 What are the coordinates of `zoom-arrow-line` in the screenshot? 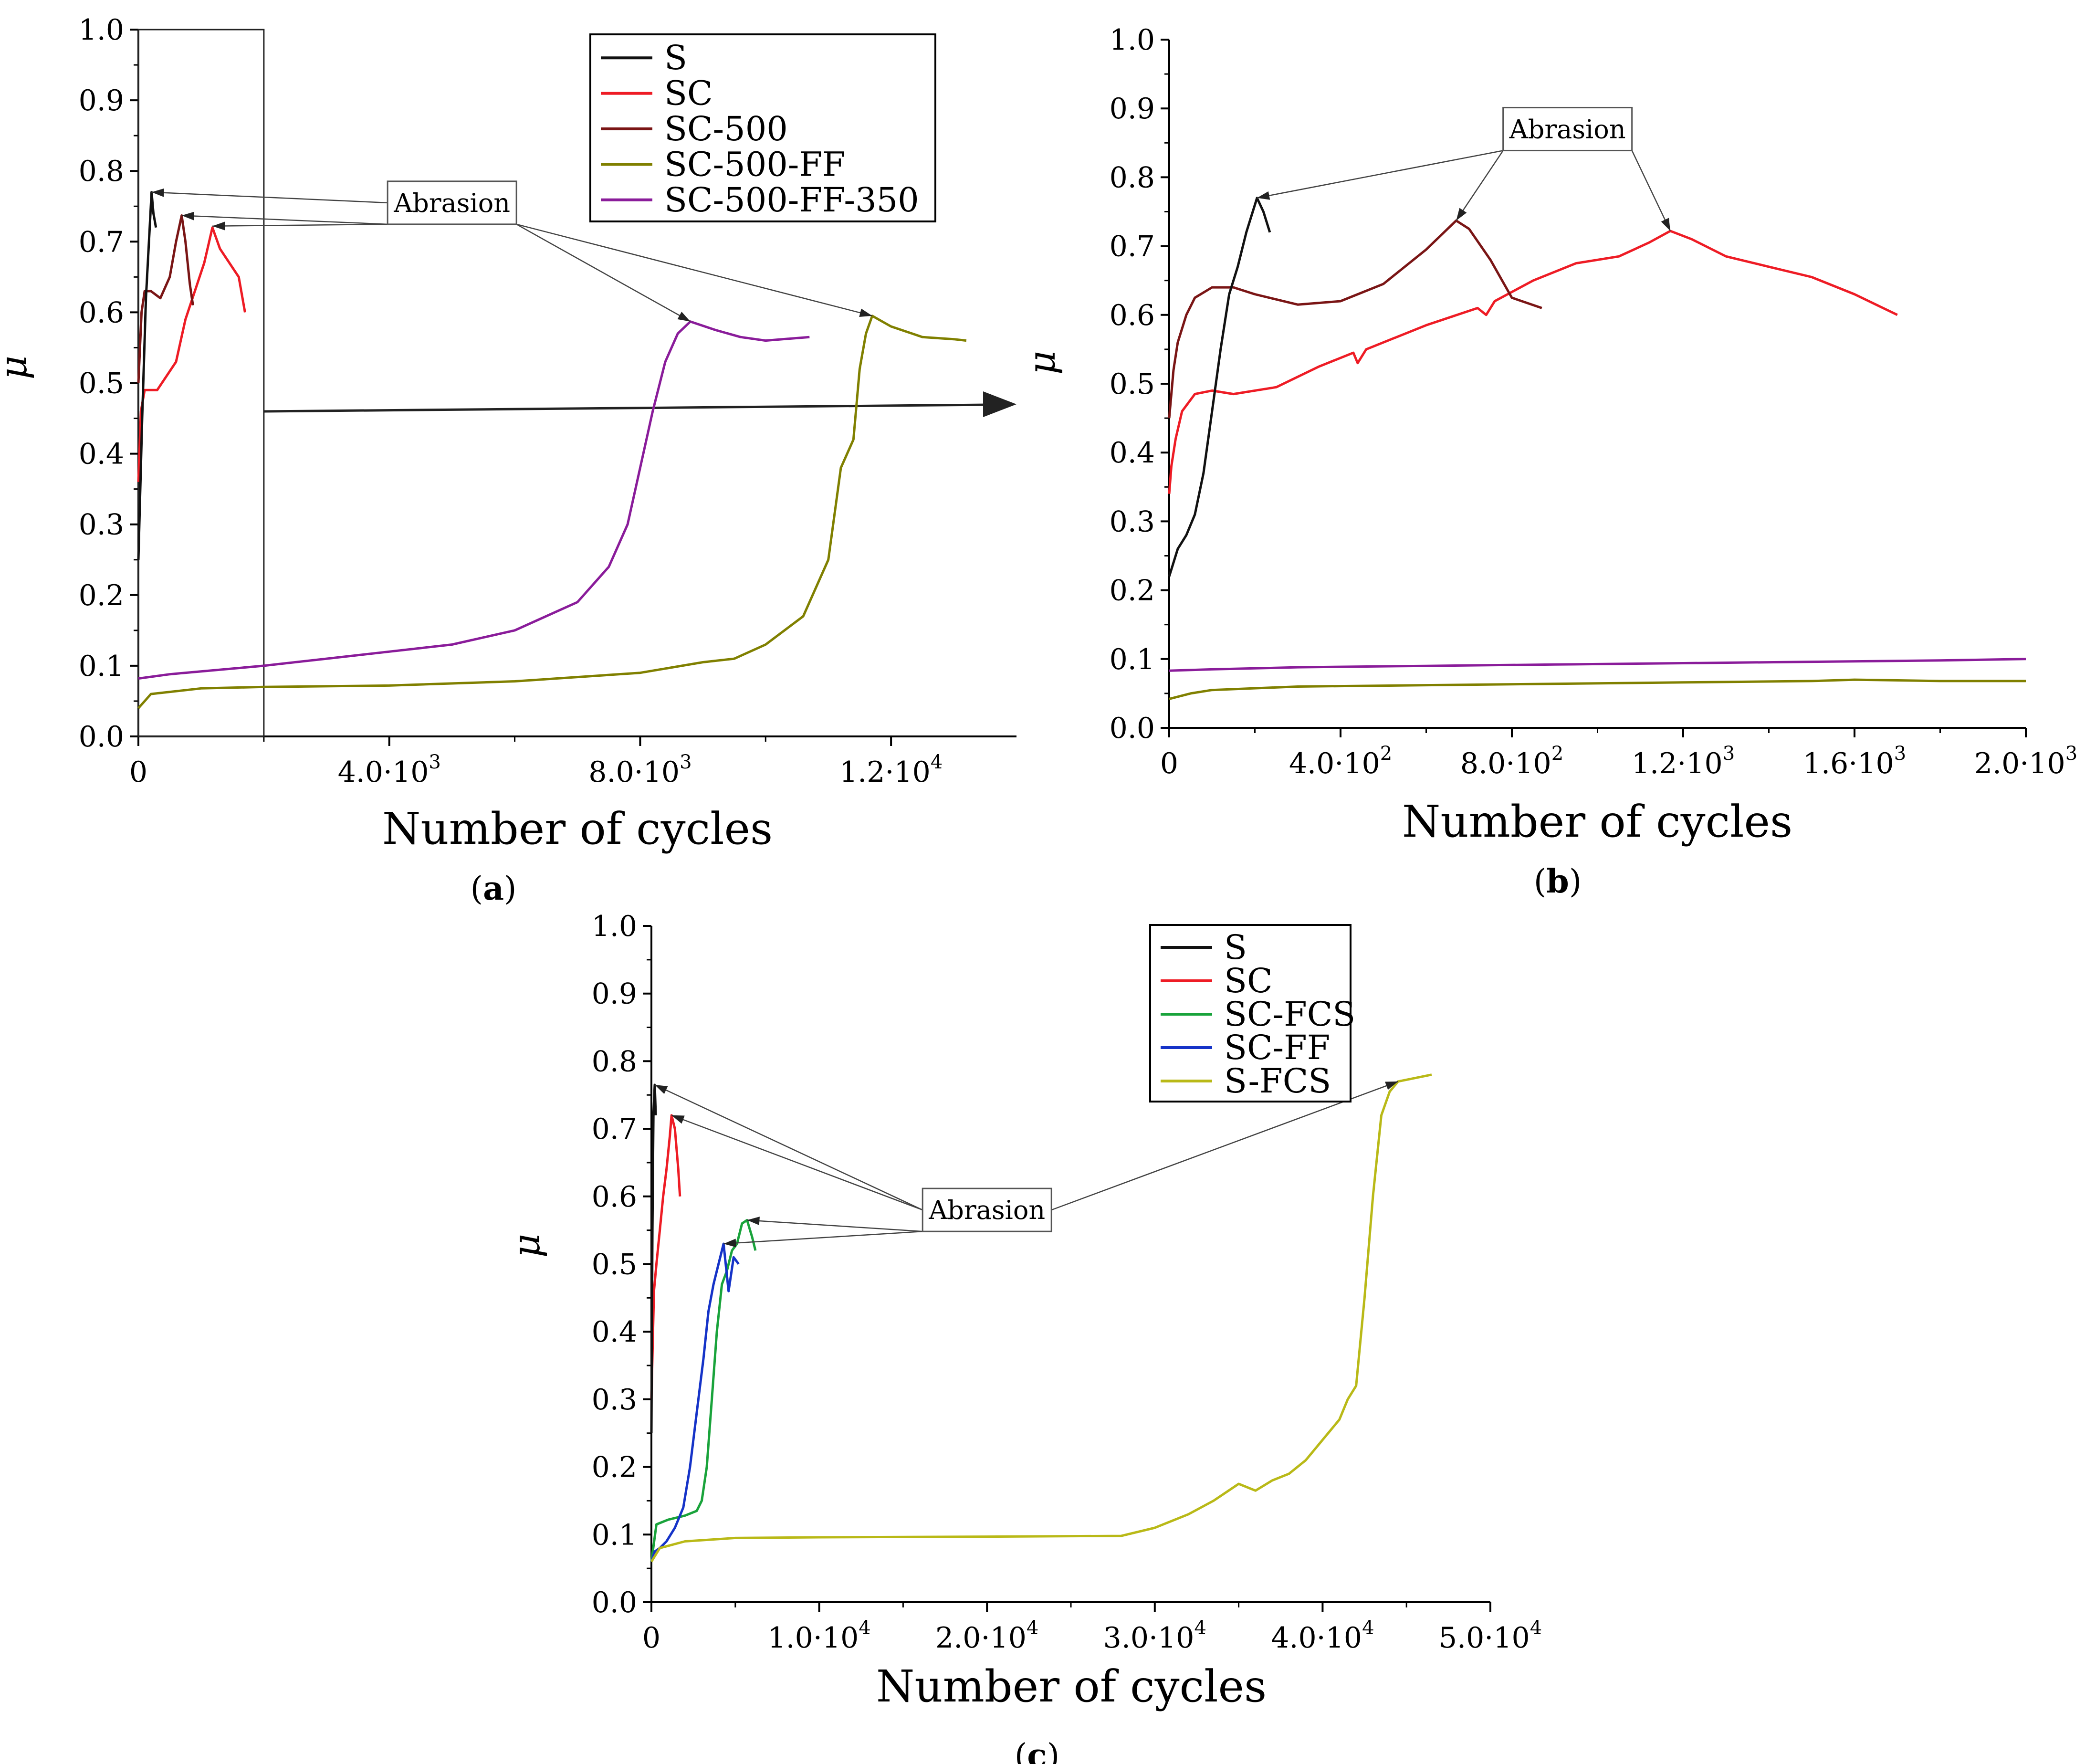 It's located at (625, 408).